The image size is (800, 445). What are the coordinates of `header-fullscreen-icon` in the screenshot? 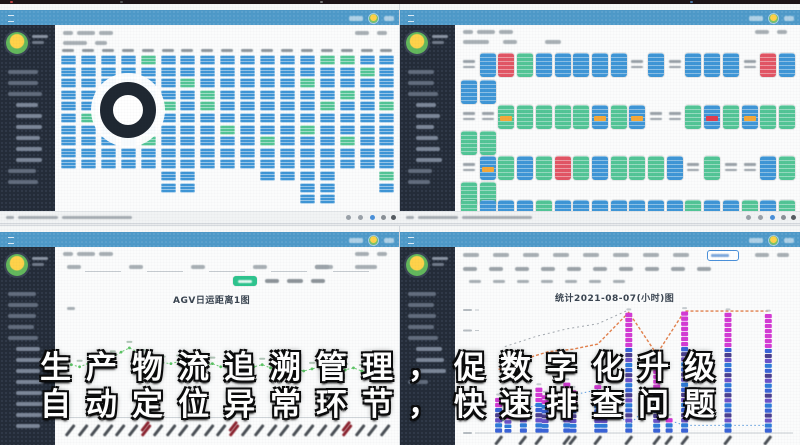 It's located at (756, 240).